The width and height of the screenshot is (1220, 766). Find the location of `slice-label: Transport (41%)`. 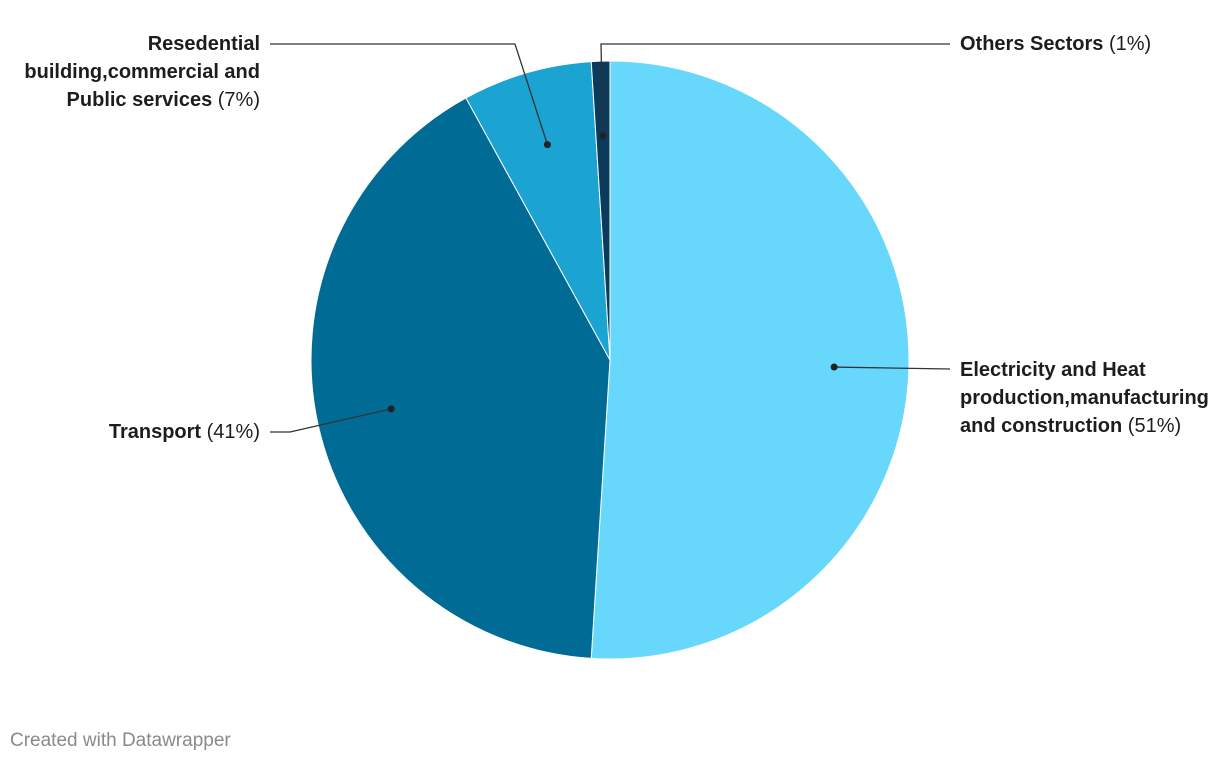

slice-label: Transport (41%) is located at coordinates (140, 432).